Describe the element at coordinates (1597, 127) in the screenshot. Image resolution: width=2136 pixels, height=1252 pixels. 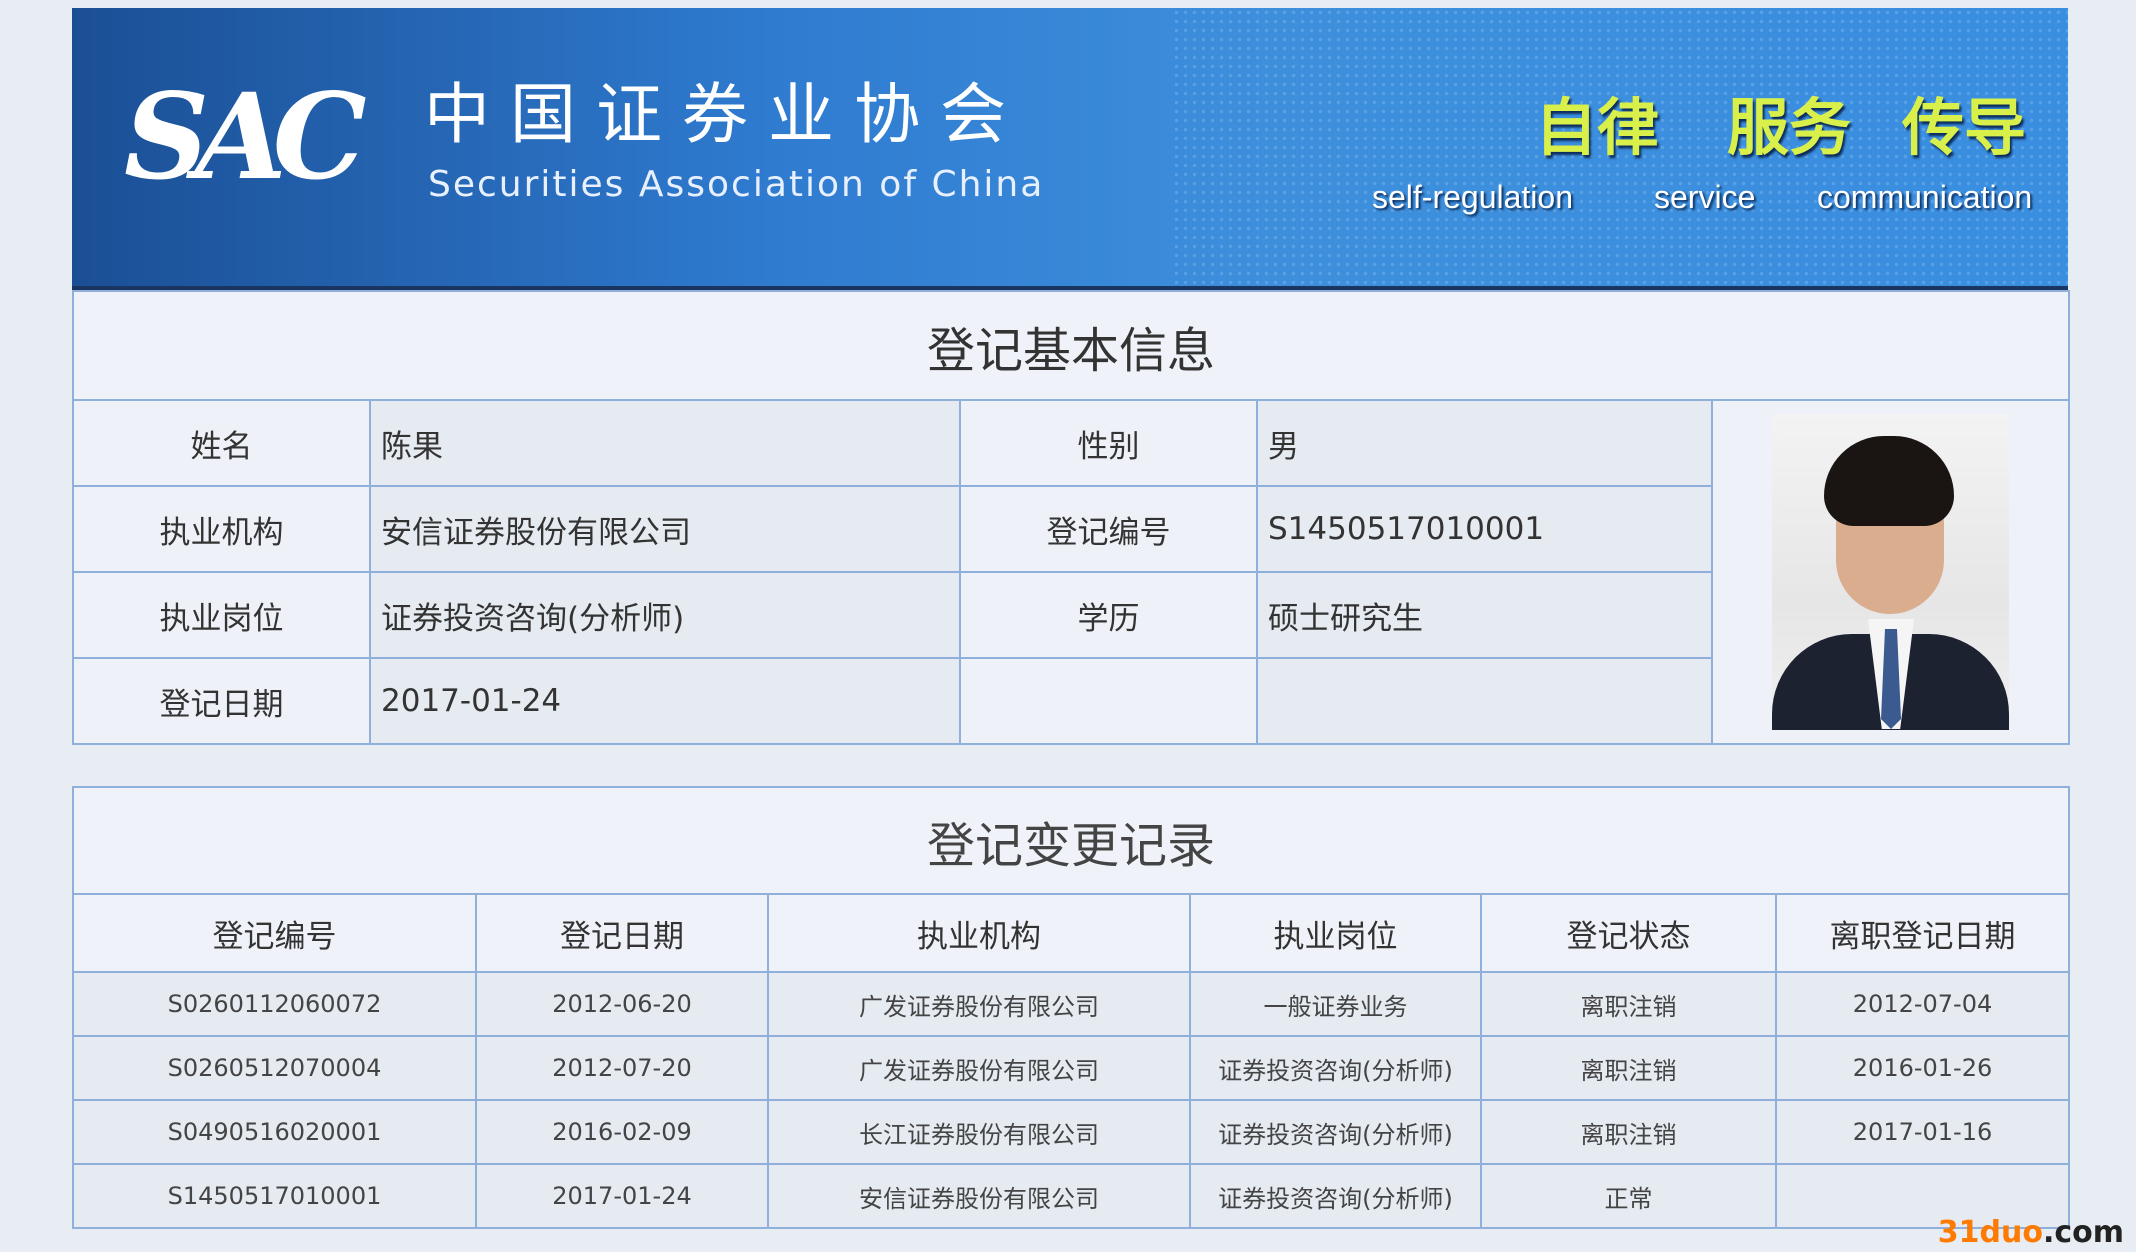
I see `slogan-cn: 自律` at that location.